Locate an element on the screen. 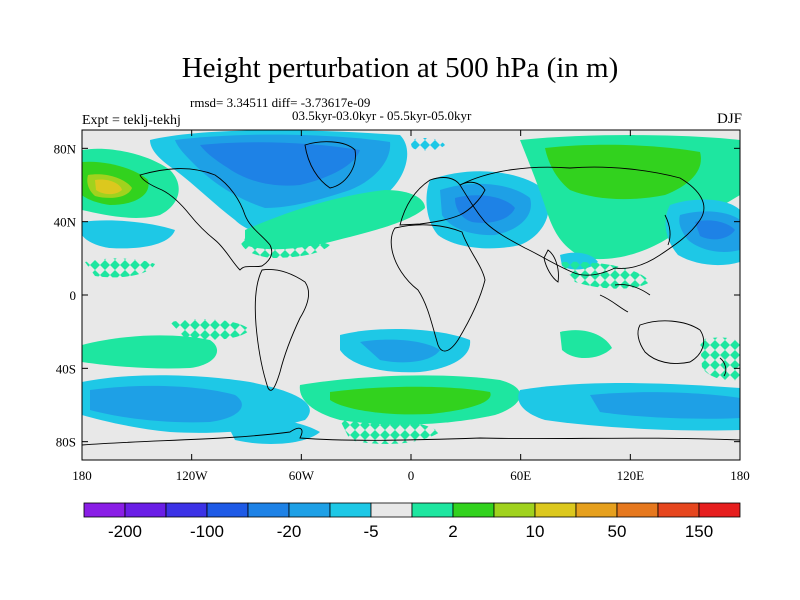  green-region-south-indian is located at coordinates (586, 344).